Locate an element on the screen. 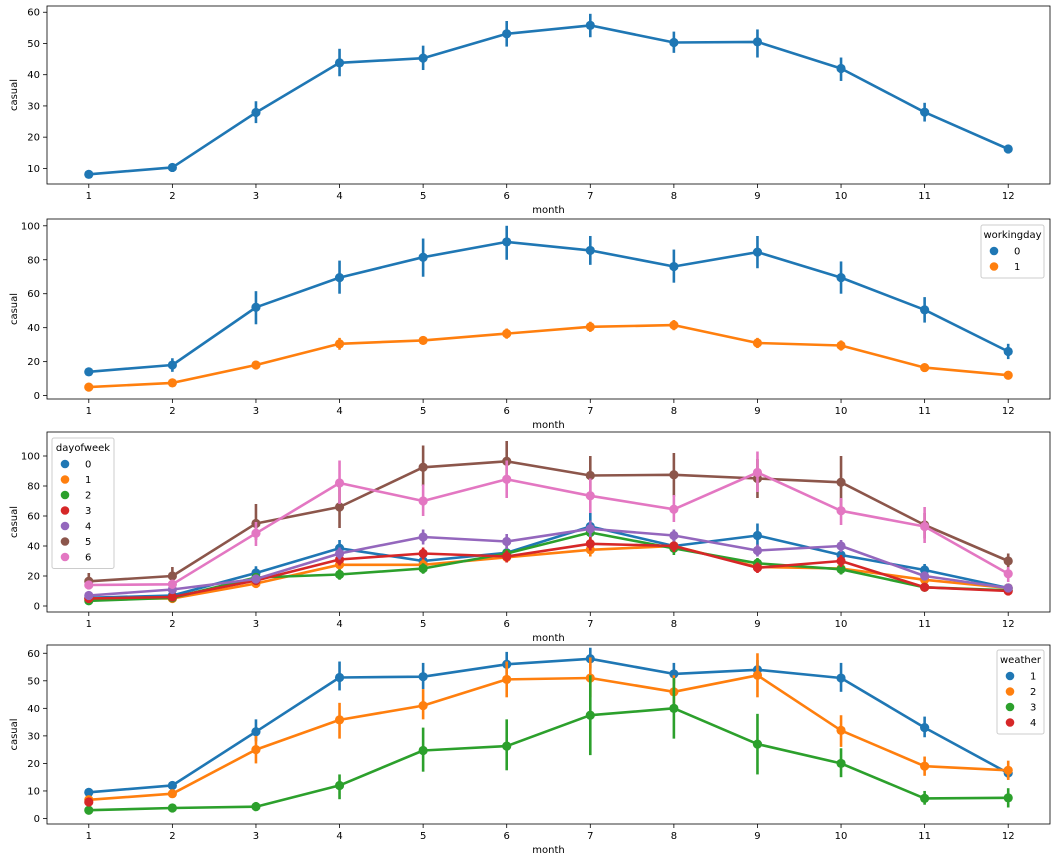 The image size is (1058, 860). x-tick-label: 12 is located at coordinates (1008, 196).